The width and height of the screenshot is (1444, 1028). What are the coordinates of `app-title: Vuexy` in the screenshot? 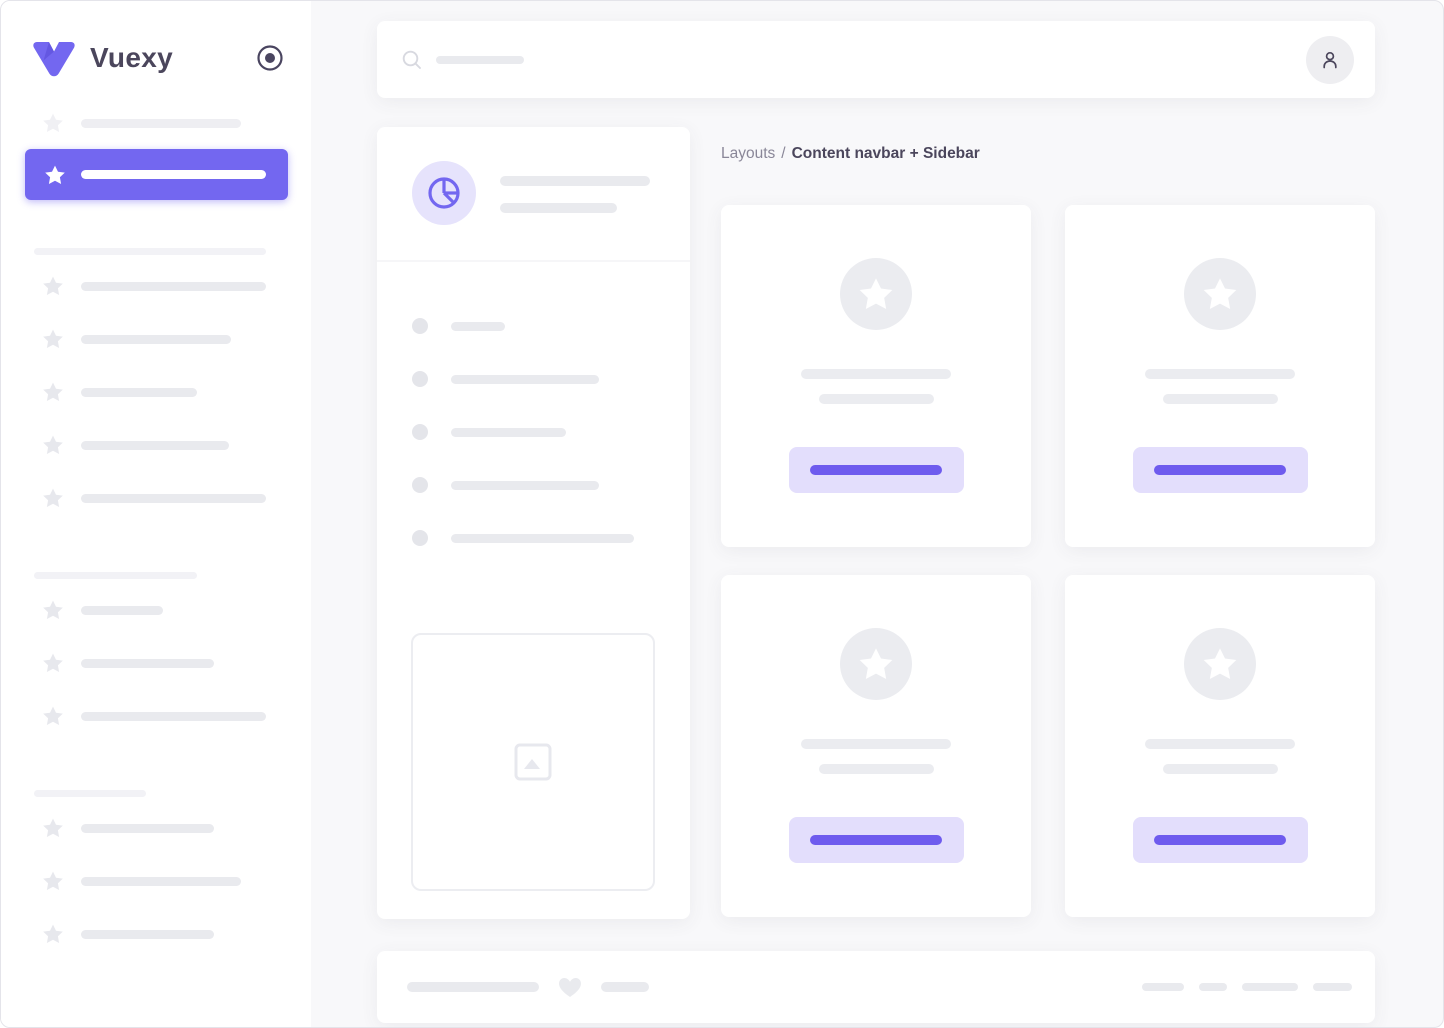 It's located at (131, 57).